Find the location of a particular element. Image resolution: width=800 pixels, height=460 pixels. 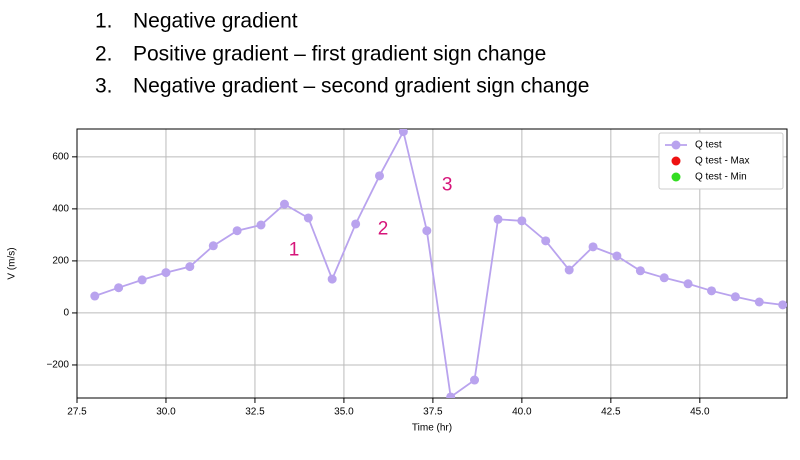

x-tick-label: 42.5 is located at coordinates (611, 412).